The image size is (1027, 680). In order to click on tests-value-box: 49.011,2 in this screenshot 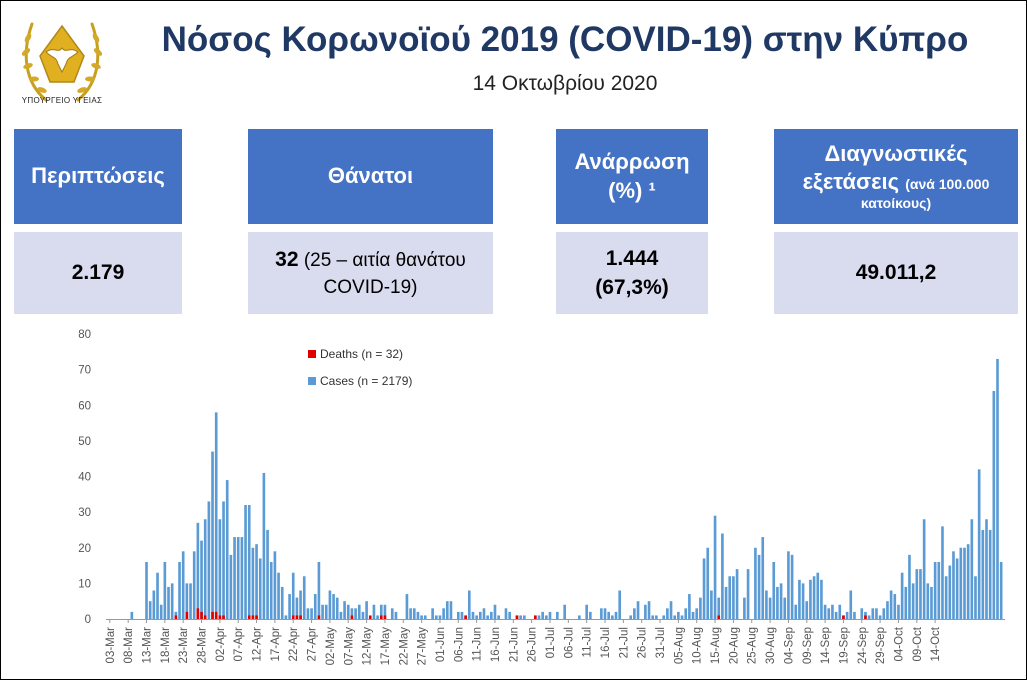, I will do `click(896, 273)`.